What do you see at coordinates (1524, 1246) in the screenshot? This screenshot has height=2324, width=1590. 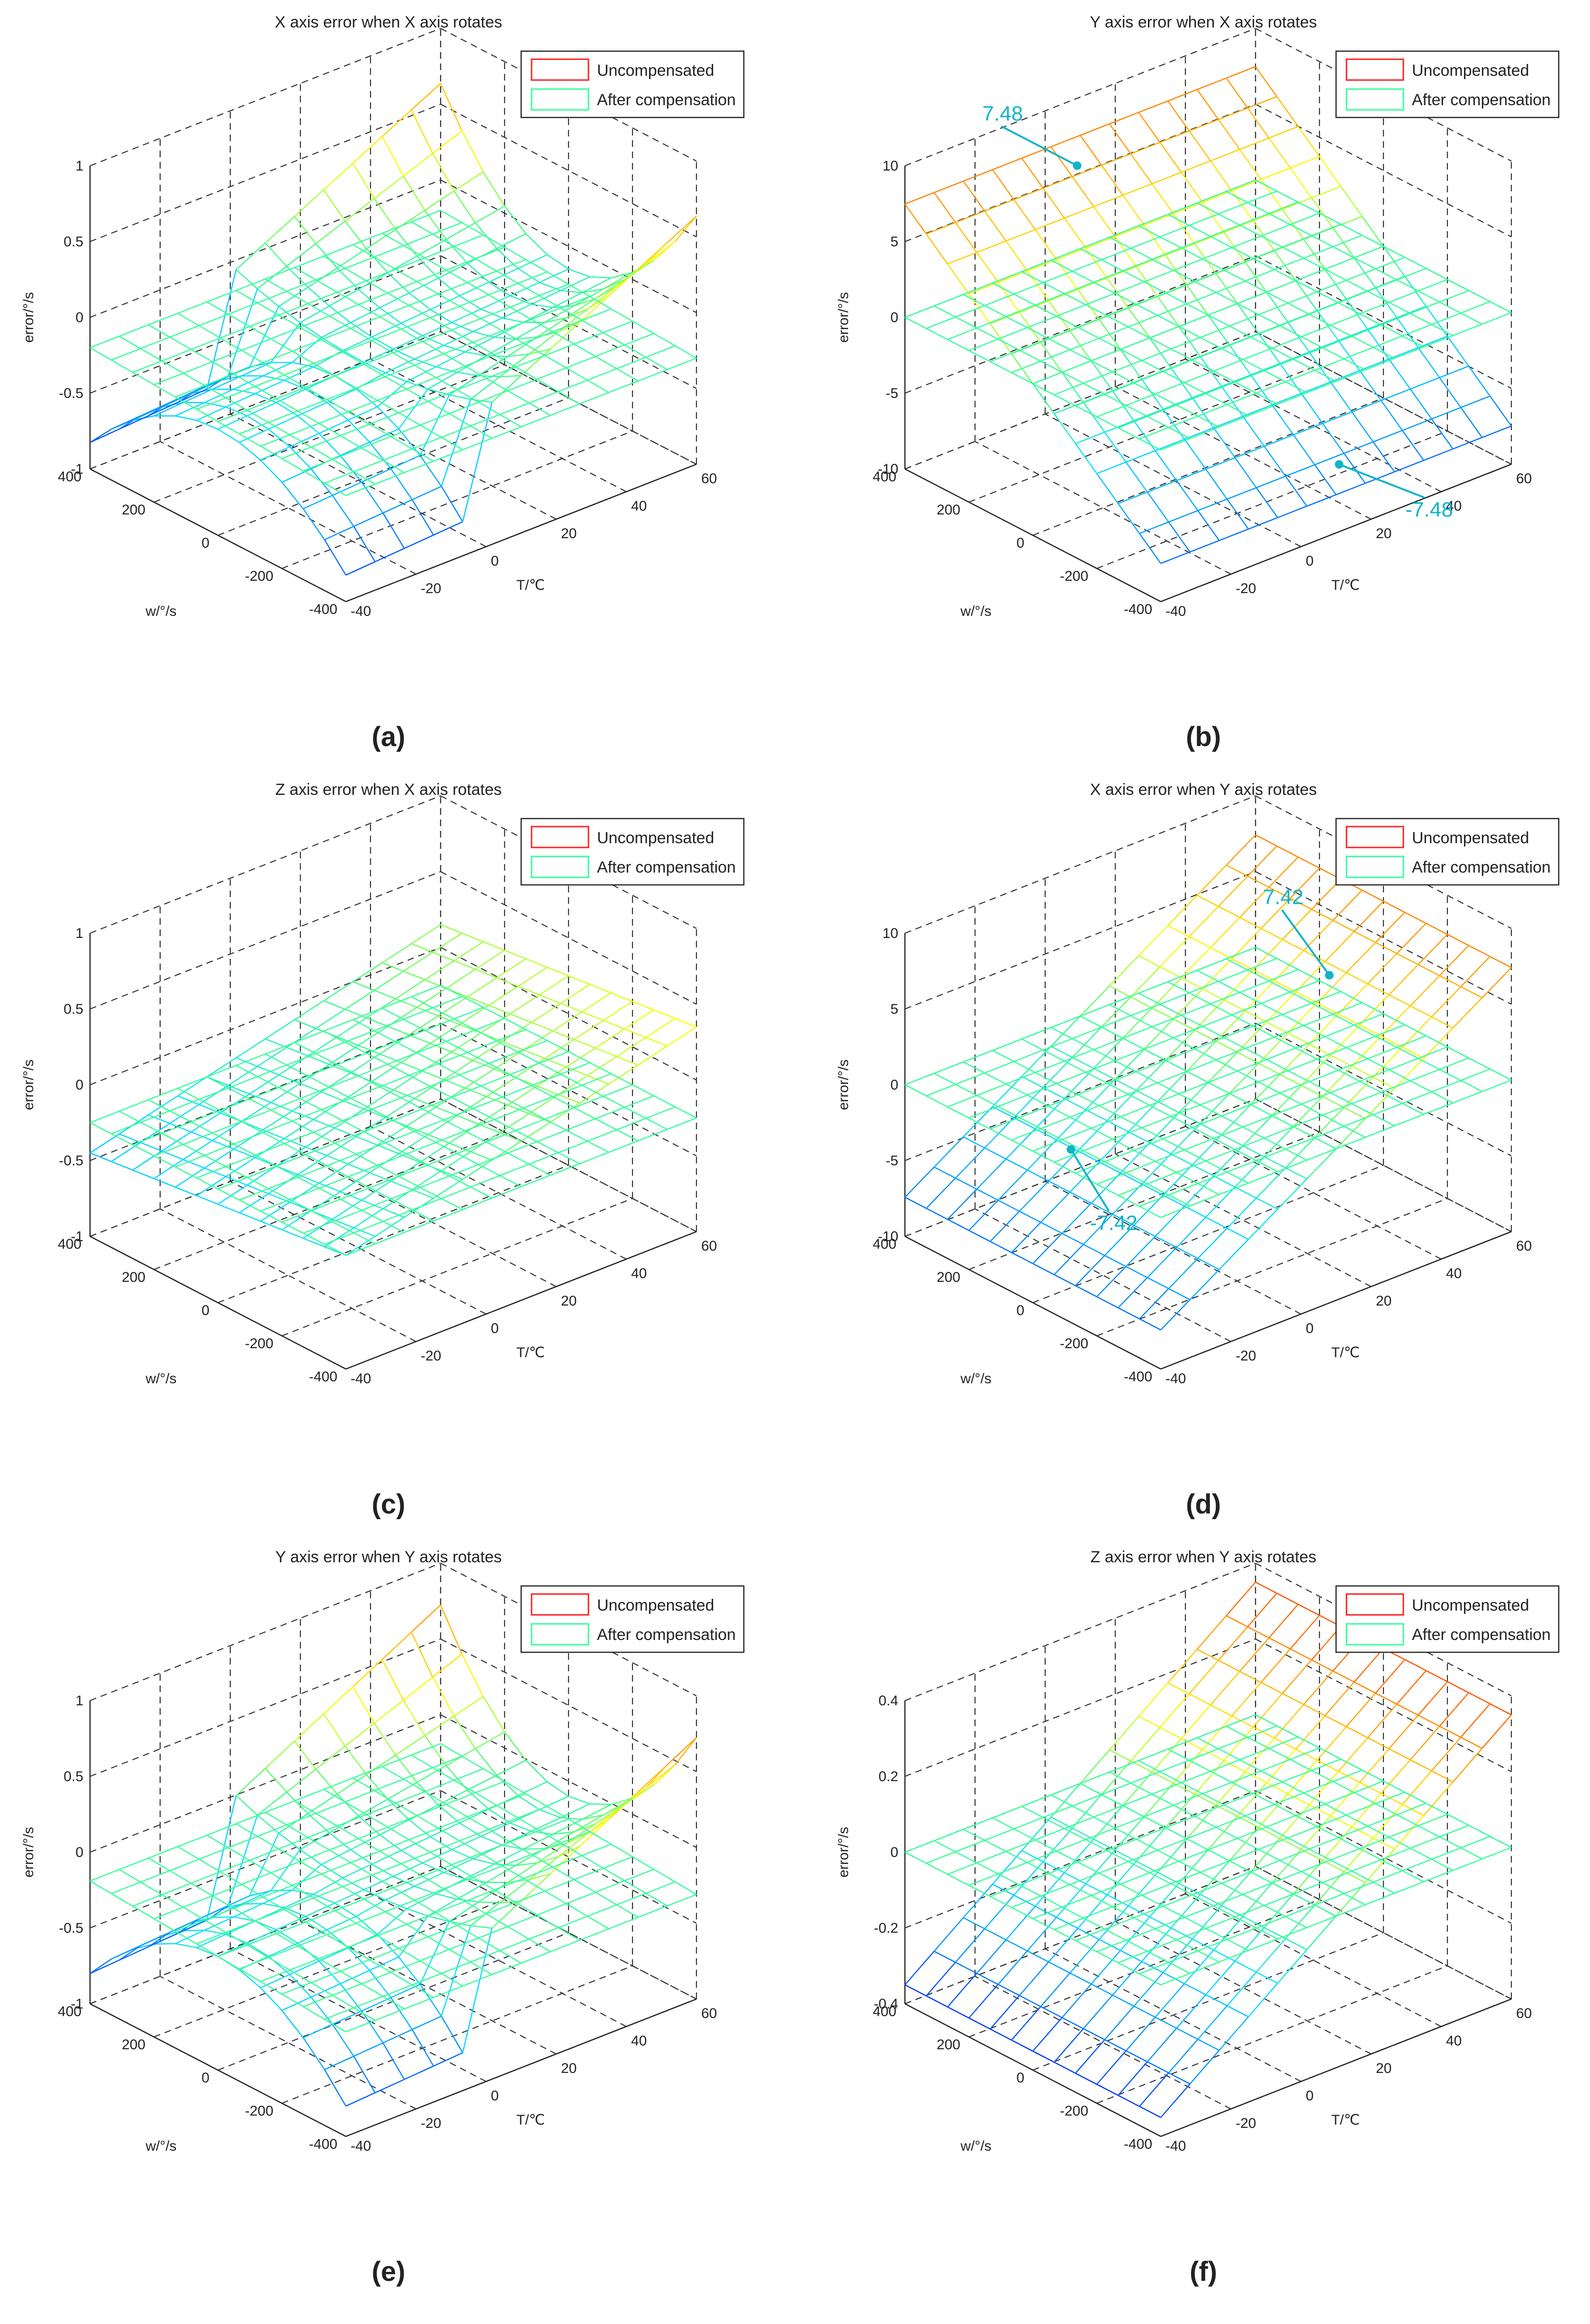 I see `x-tick-label: 60` at bounding box center [1524, 1246].